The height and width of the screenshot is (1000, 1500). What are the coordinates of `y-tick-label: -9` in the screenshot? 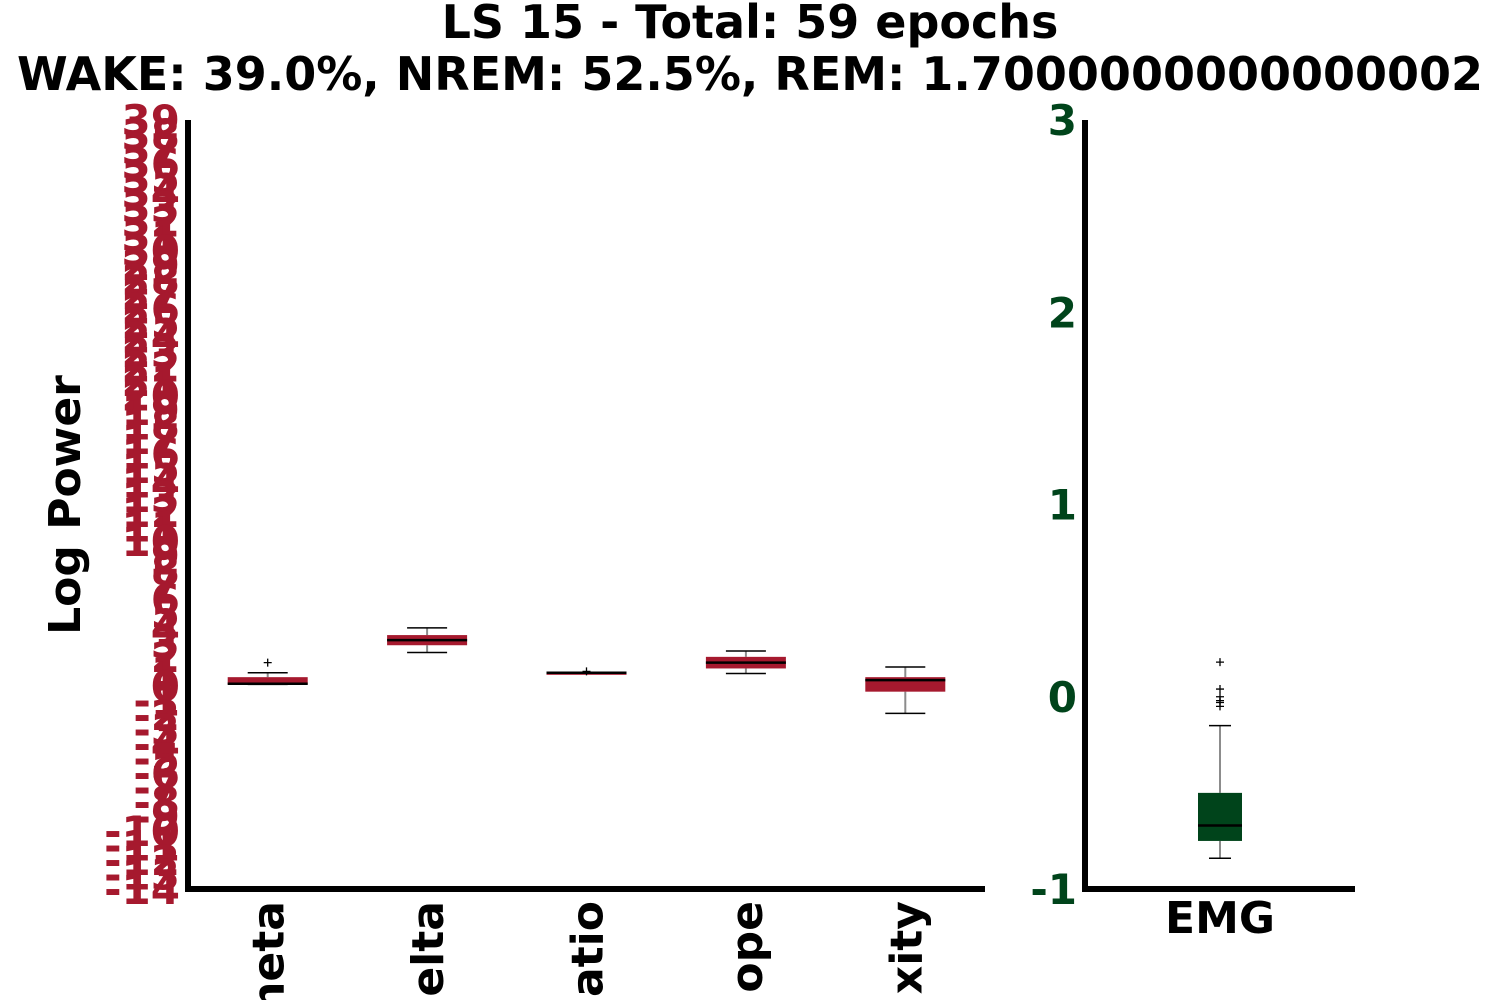 It's located at (156, 816).